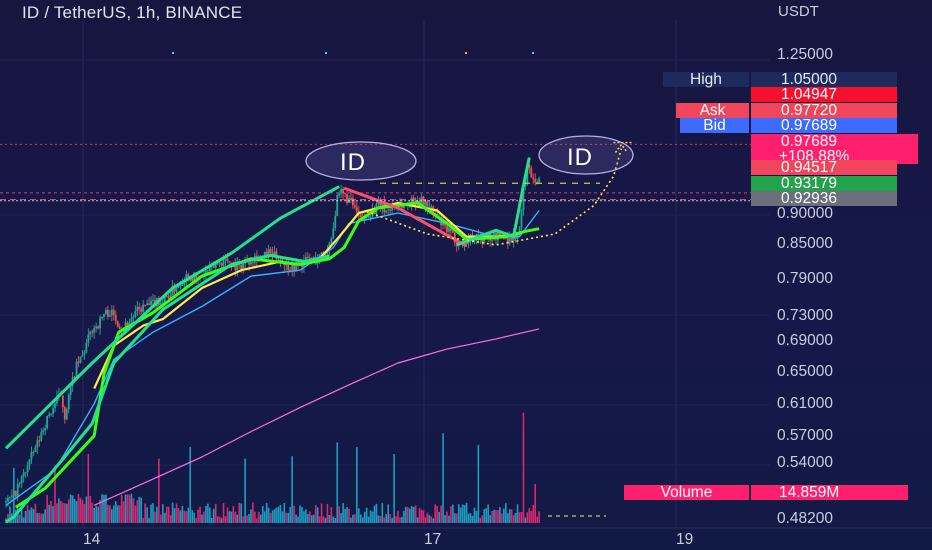 The image size is (932, 550). I want to click on y-tick-label: 0.65000, so click(805, 371).